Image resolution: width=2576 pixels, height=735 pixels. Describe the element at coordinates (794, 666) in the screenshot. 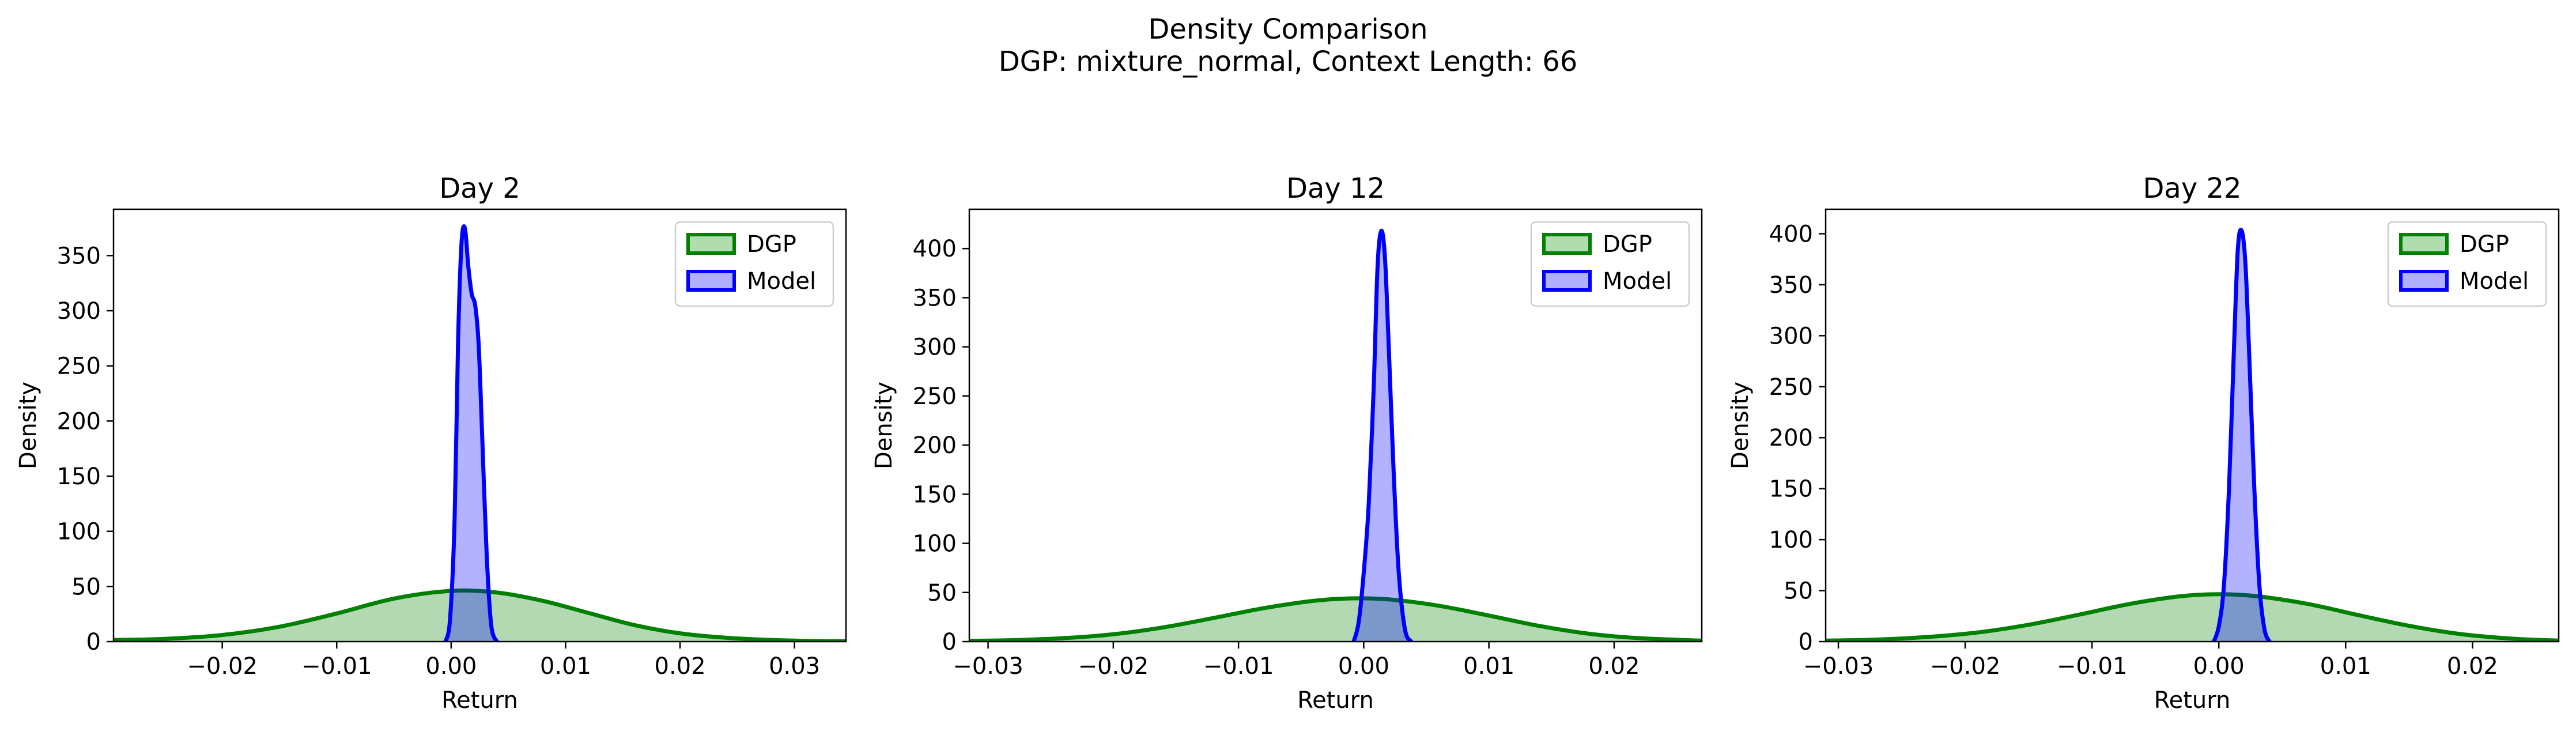

I see `x-tick-label: 0.03` at that location.